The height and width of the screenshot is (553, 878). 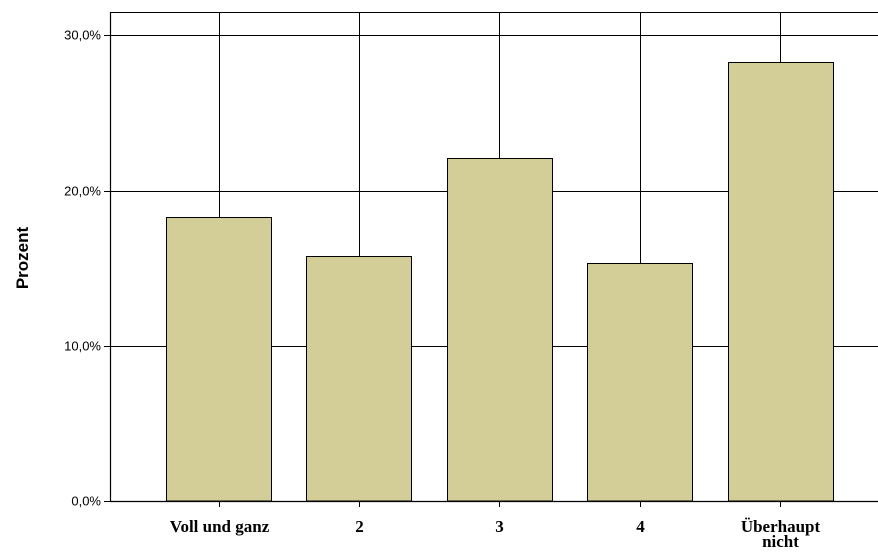 I want to click on y-tick-label: 20,0%, so click(x=82, y=191).